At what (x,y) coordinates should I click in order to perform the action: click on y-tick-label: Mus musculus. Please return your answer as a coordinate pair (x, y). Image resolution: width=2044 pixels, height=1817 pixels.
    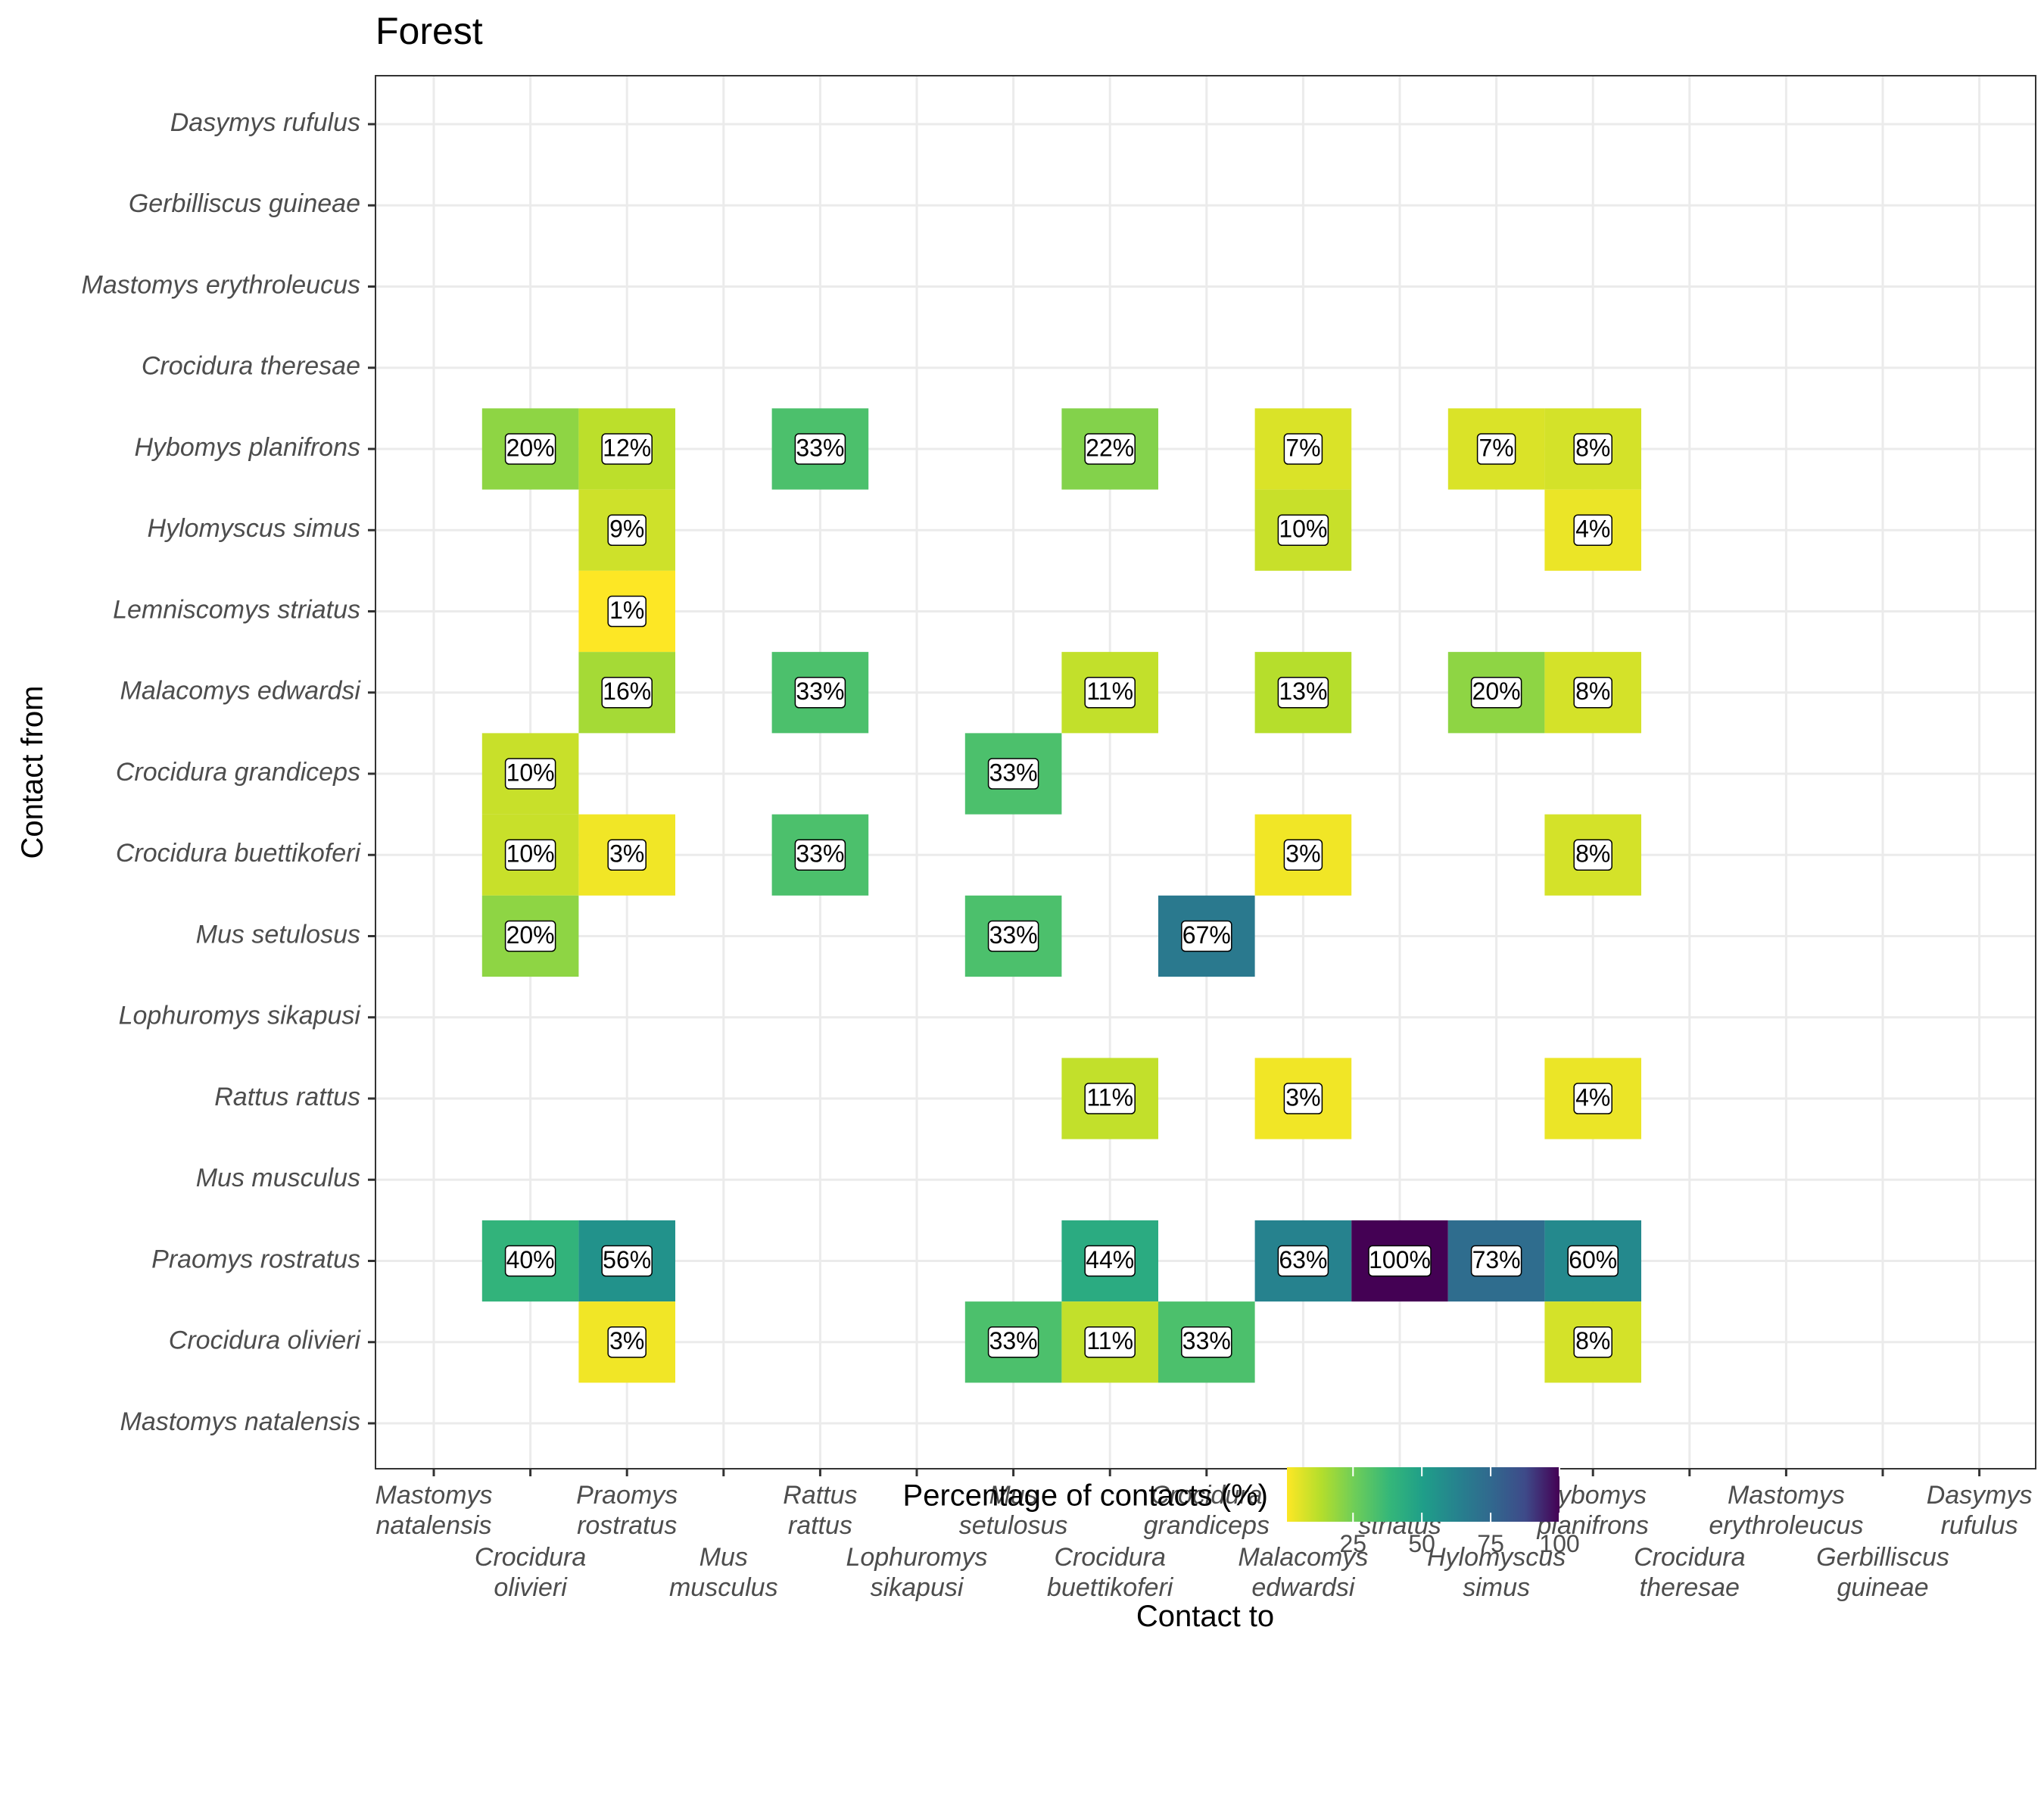
    Looking at the image, I should click on (278, 1178).